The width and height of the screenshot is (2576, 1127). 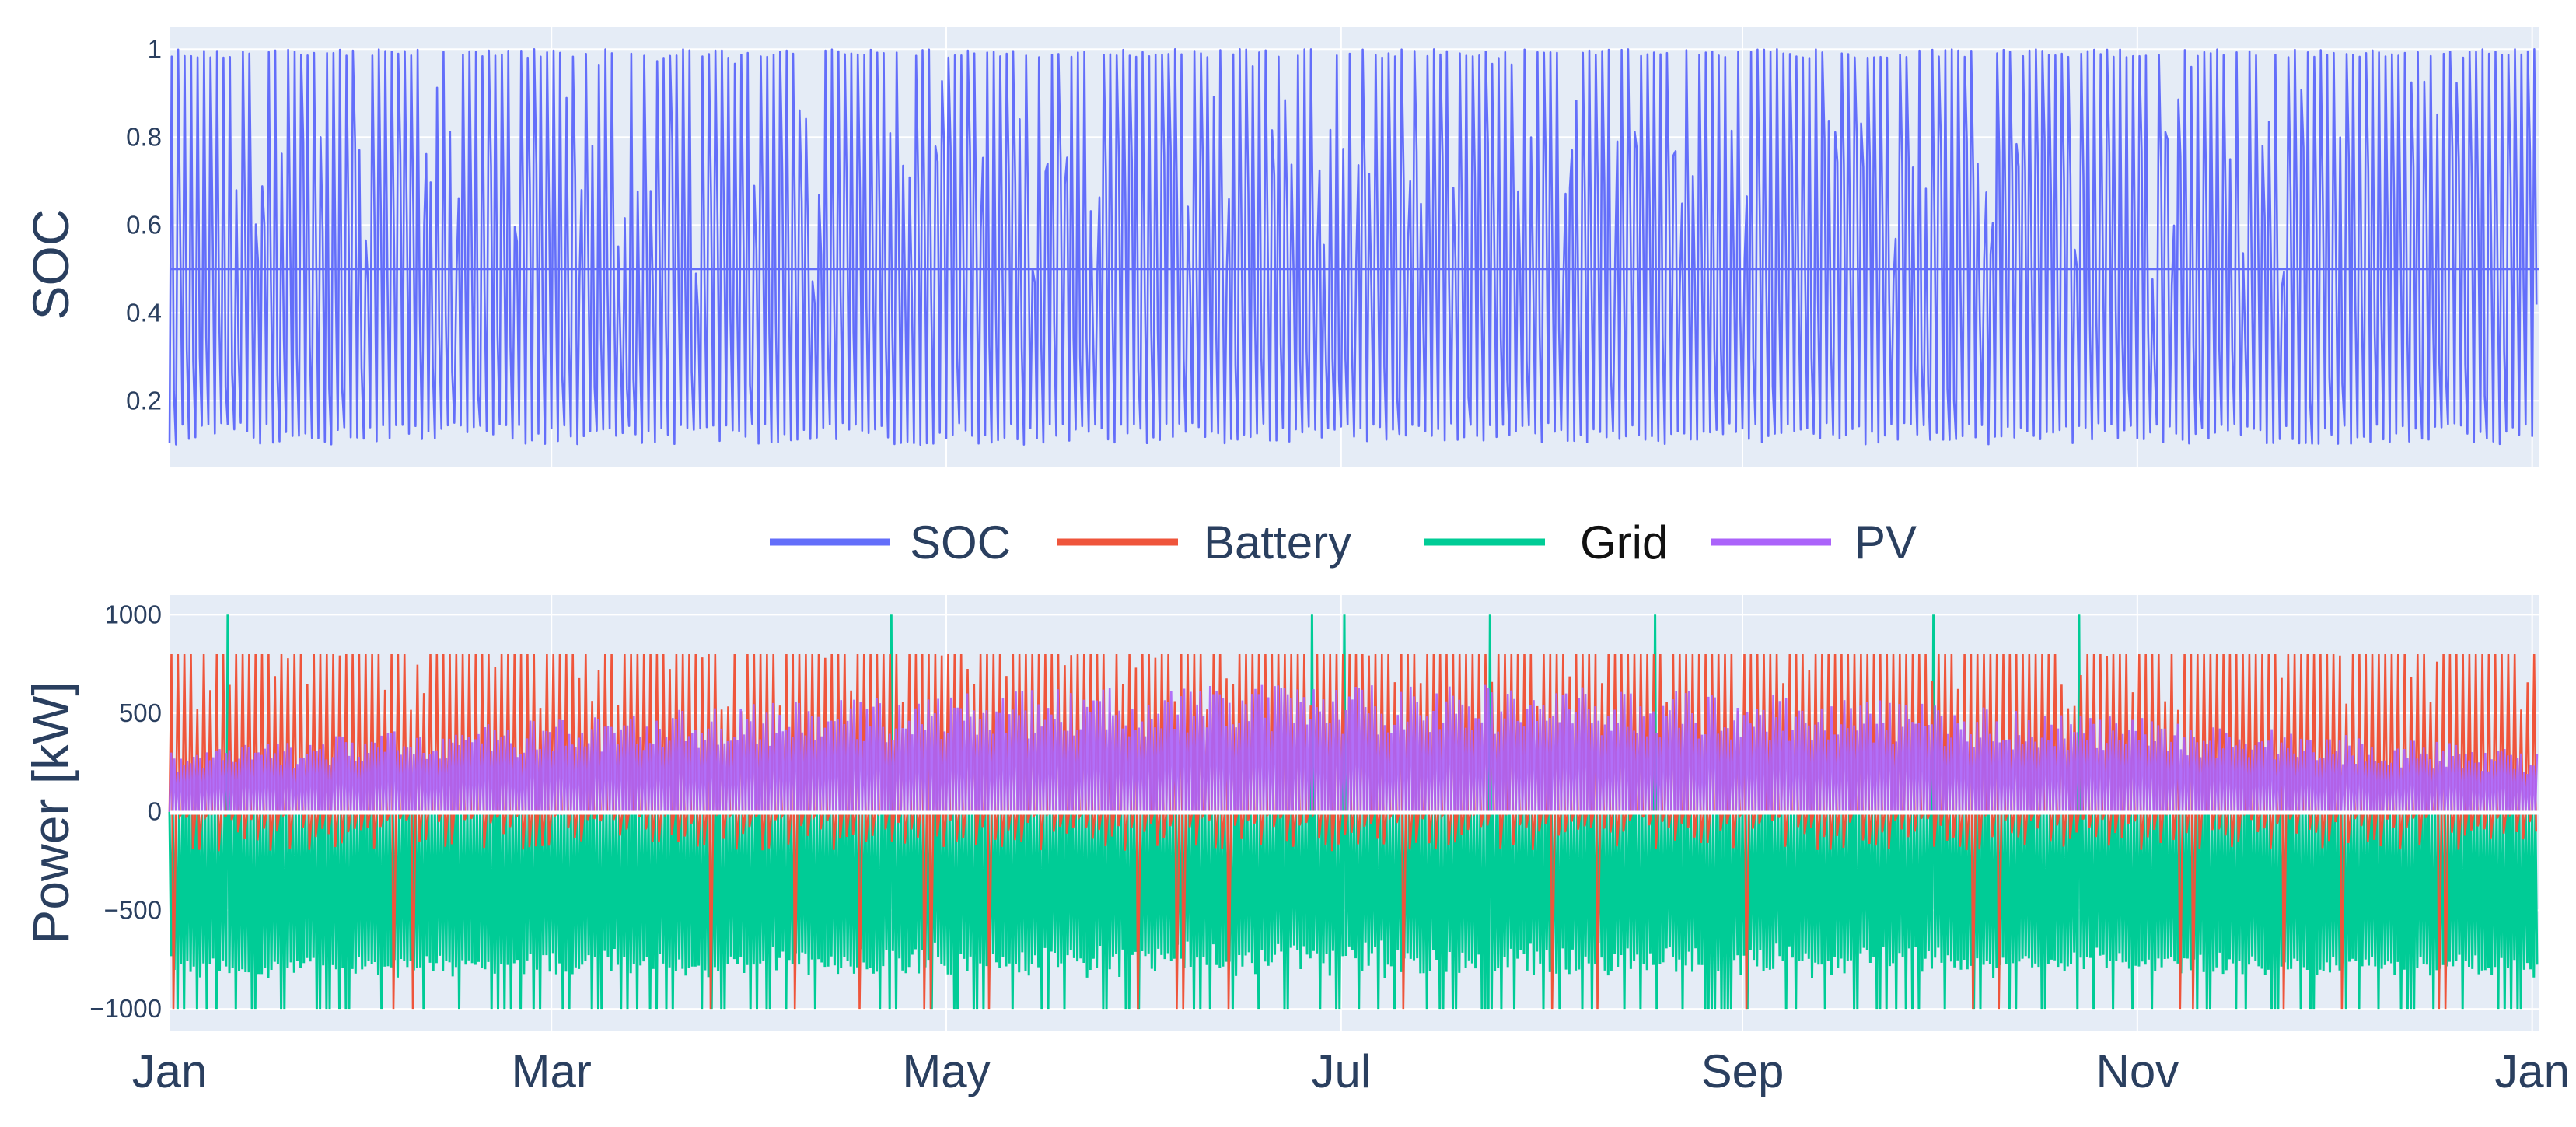 I want to click on power-y-tick-label: 1000, so click(x=133, y=614).